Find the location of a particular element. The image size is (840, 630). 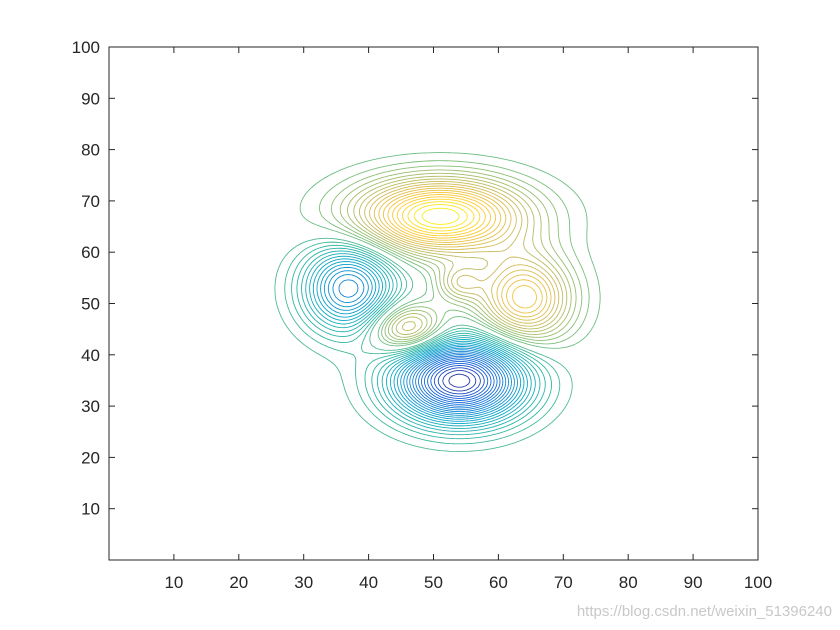

y-tick-label: 10 is located at coordinates (90, 509).